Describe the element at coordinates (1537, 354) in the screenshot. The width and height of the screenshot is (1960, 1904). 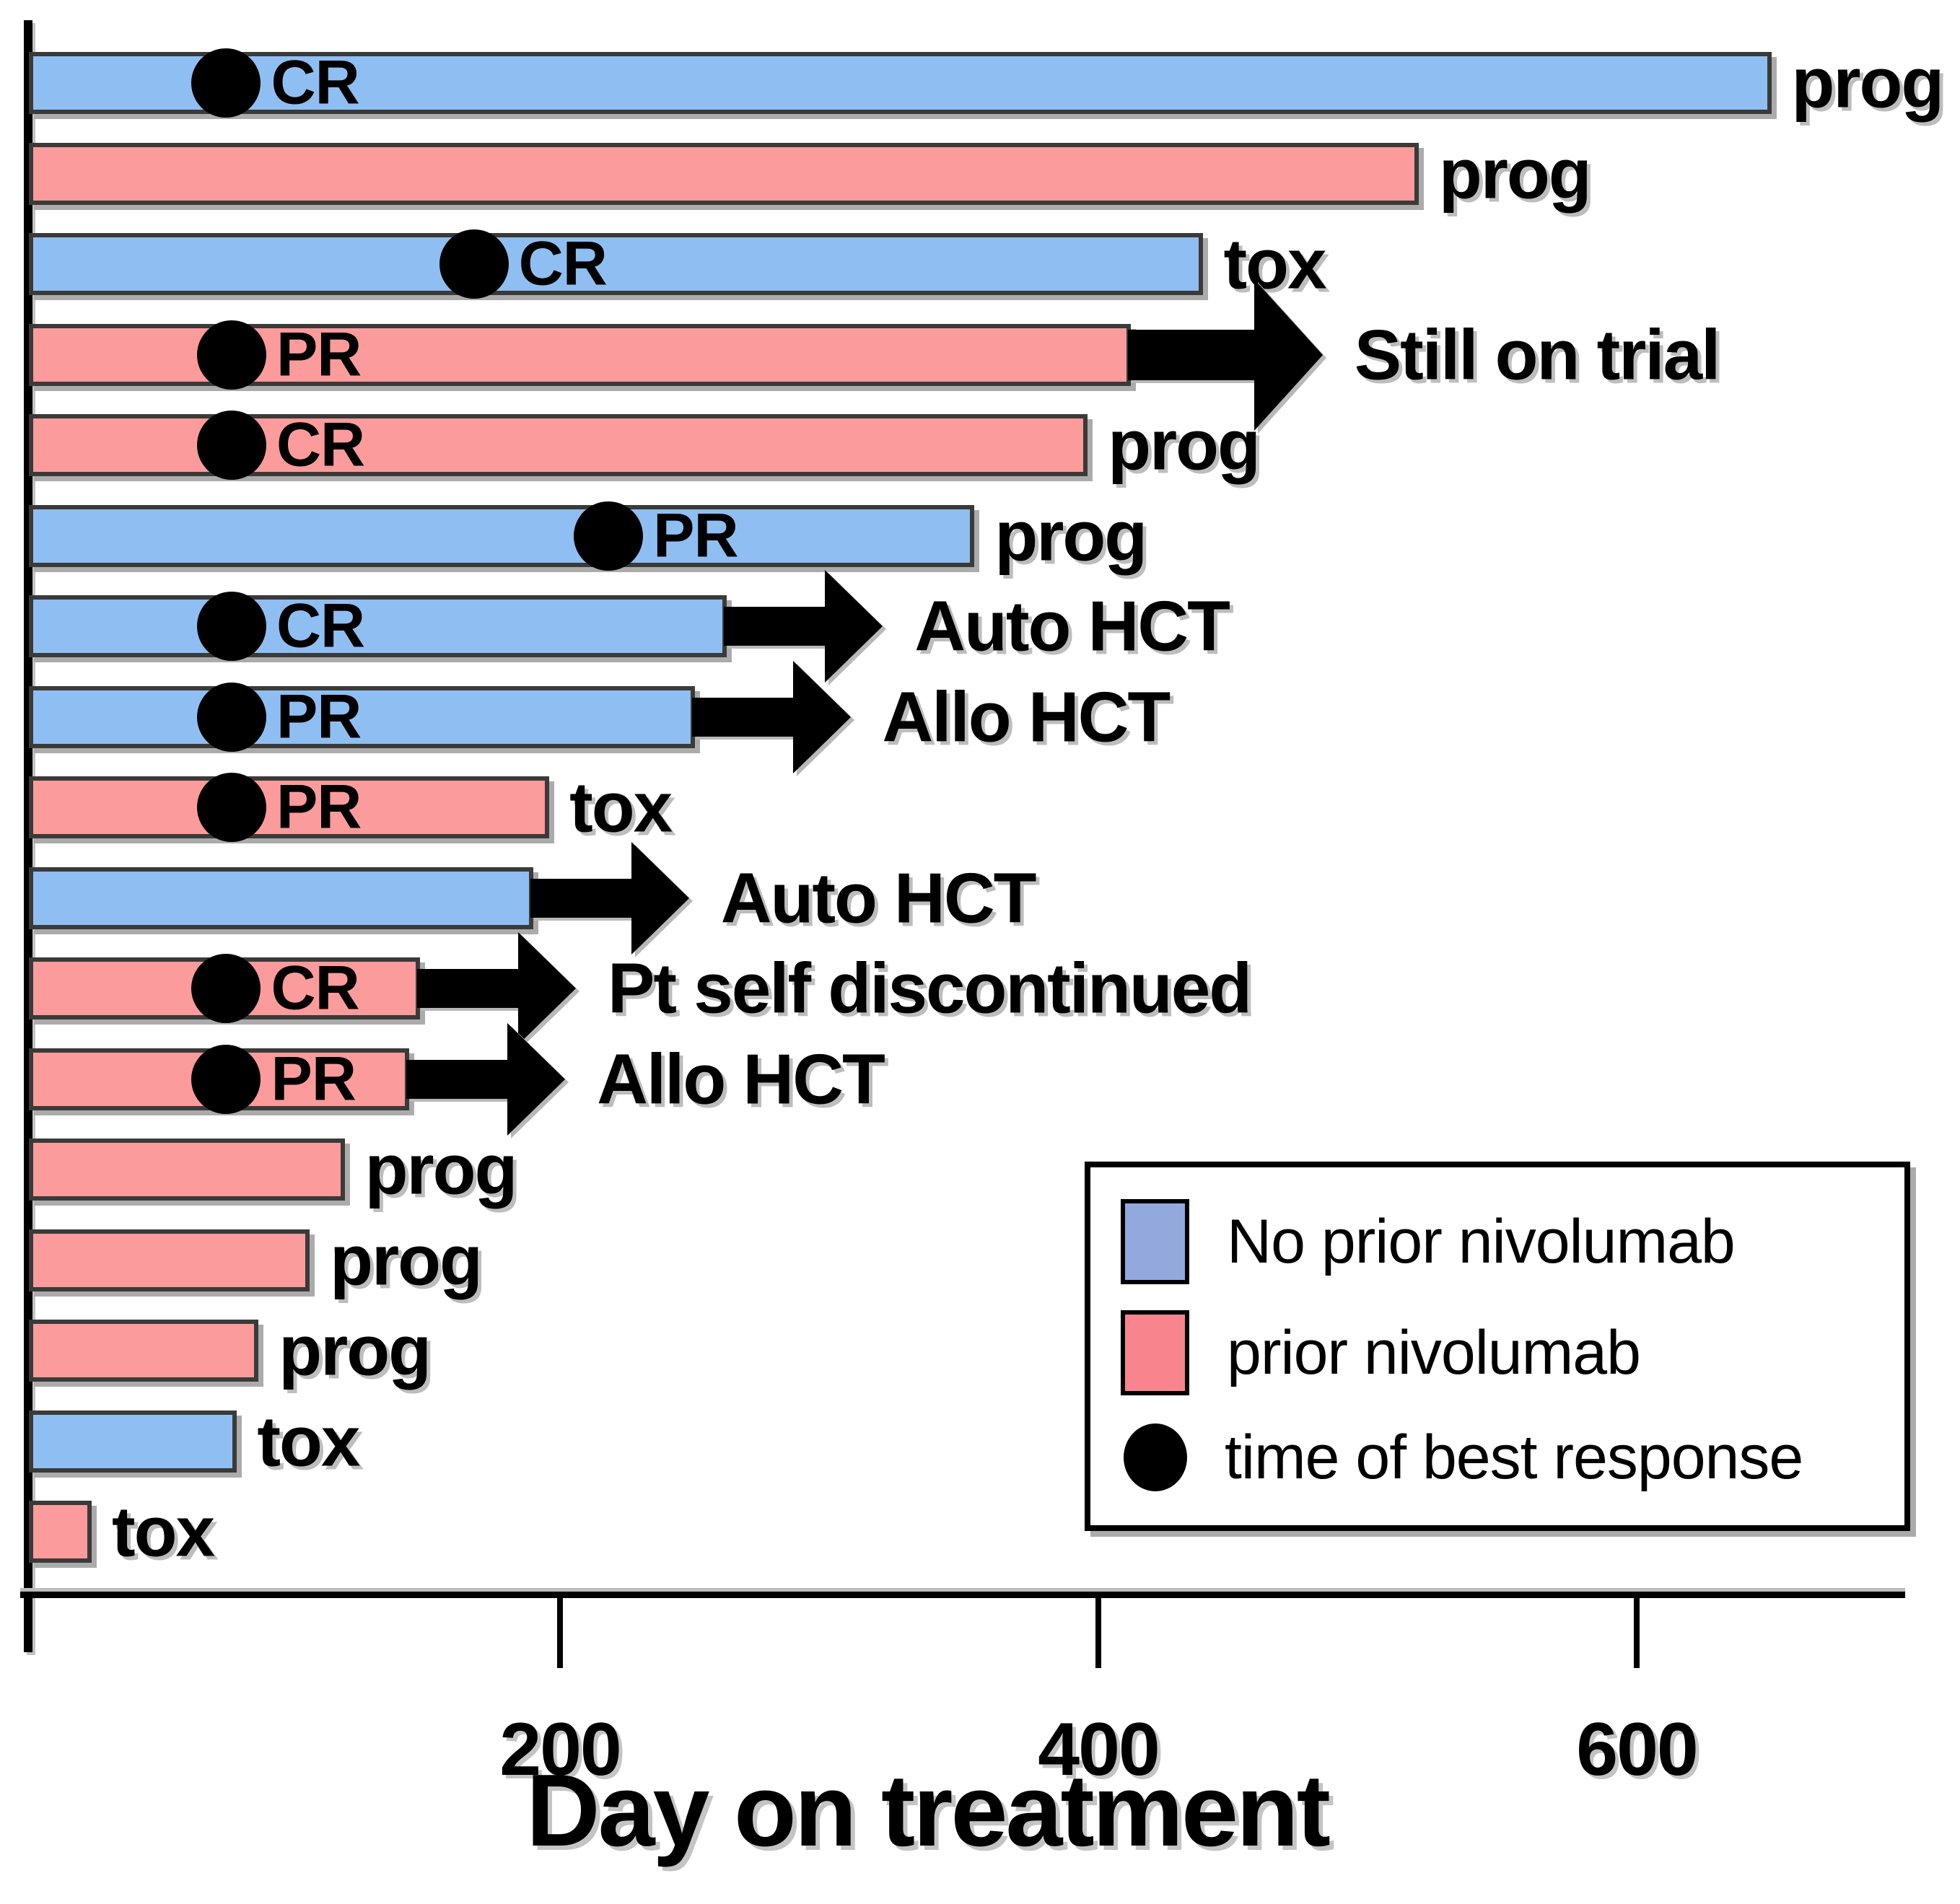
I see `outcome-label: Still on trial` at that location.